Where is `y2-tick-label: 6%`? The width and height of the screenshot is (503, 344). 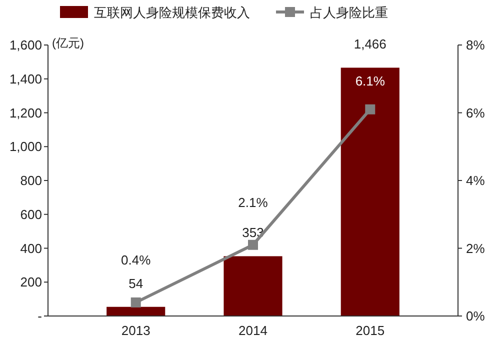 y2-tick-label: 6% is located at coordinates (476, 112).